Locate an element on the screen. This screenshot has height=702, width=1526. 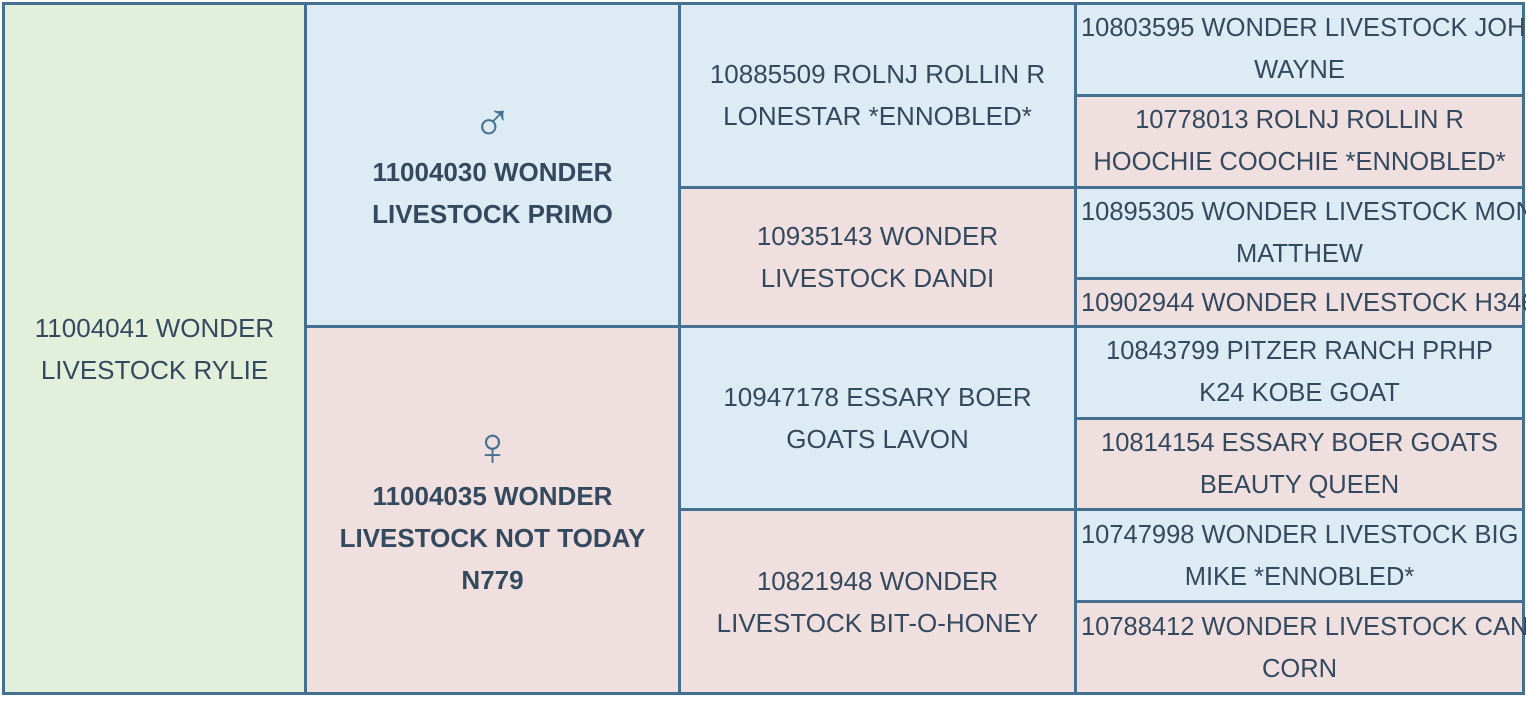
great-grandparent-cell: 10895305 WONDER LIVESTOCK MONEY MATTHEW is located at coordinates (1300, 233).